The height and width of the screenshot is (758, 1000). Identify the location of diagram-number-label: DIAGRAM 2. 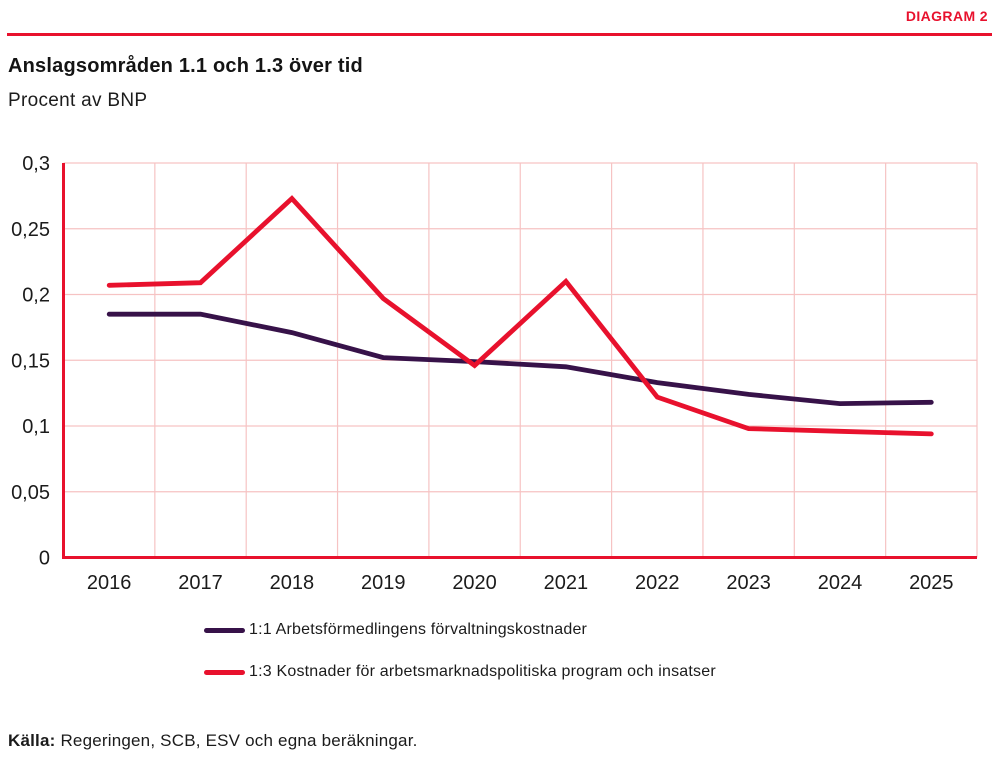
(946, 16).